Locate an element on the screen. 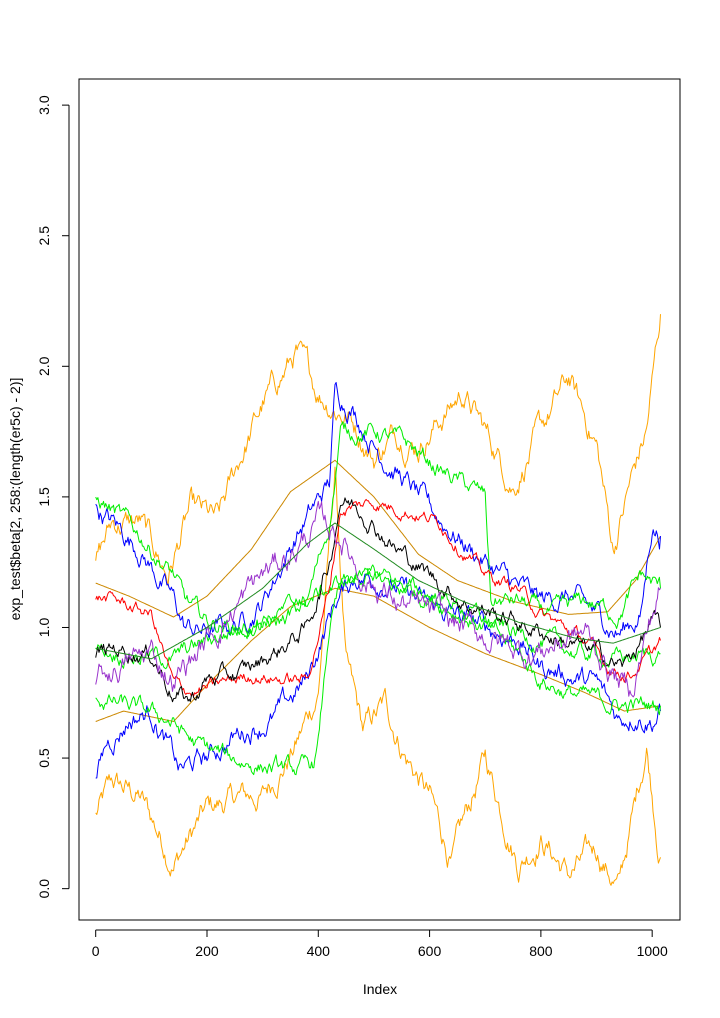 Image resolution: width=720 pixels, height=1018 pixels. x-tick-label: 200 is located at coordinates (207, 951).